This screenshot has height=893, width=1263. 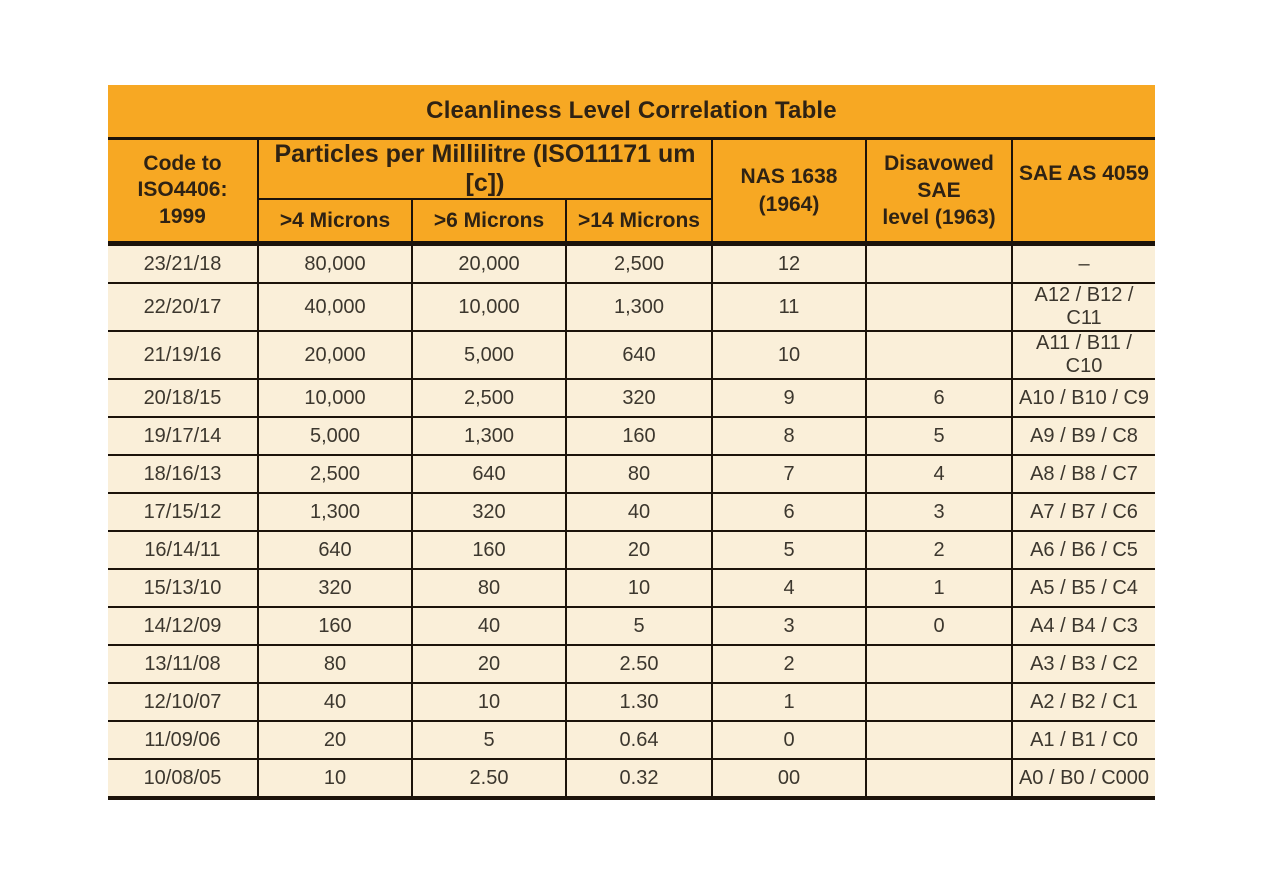 What do you see at coordinates (638, 702) in the screenshot?
I see `table-cell: 1.30` at bounding box center [638, 702].